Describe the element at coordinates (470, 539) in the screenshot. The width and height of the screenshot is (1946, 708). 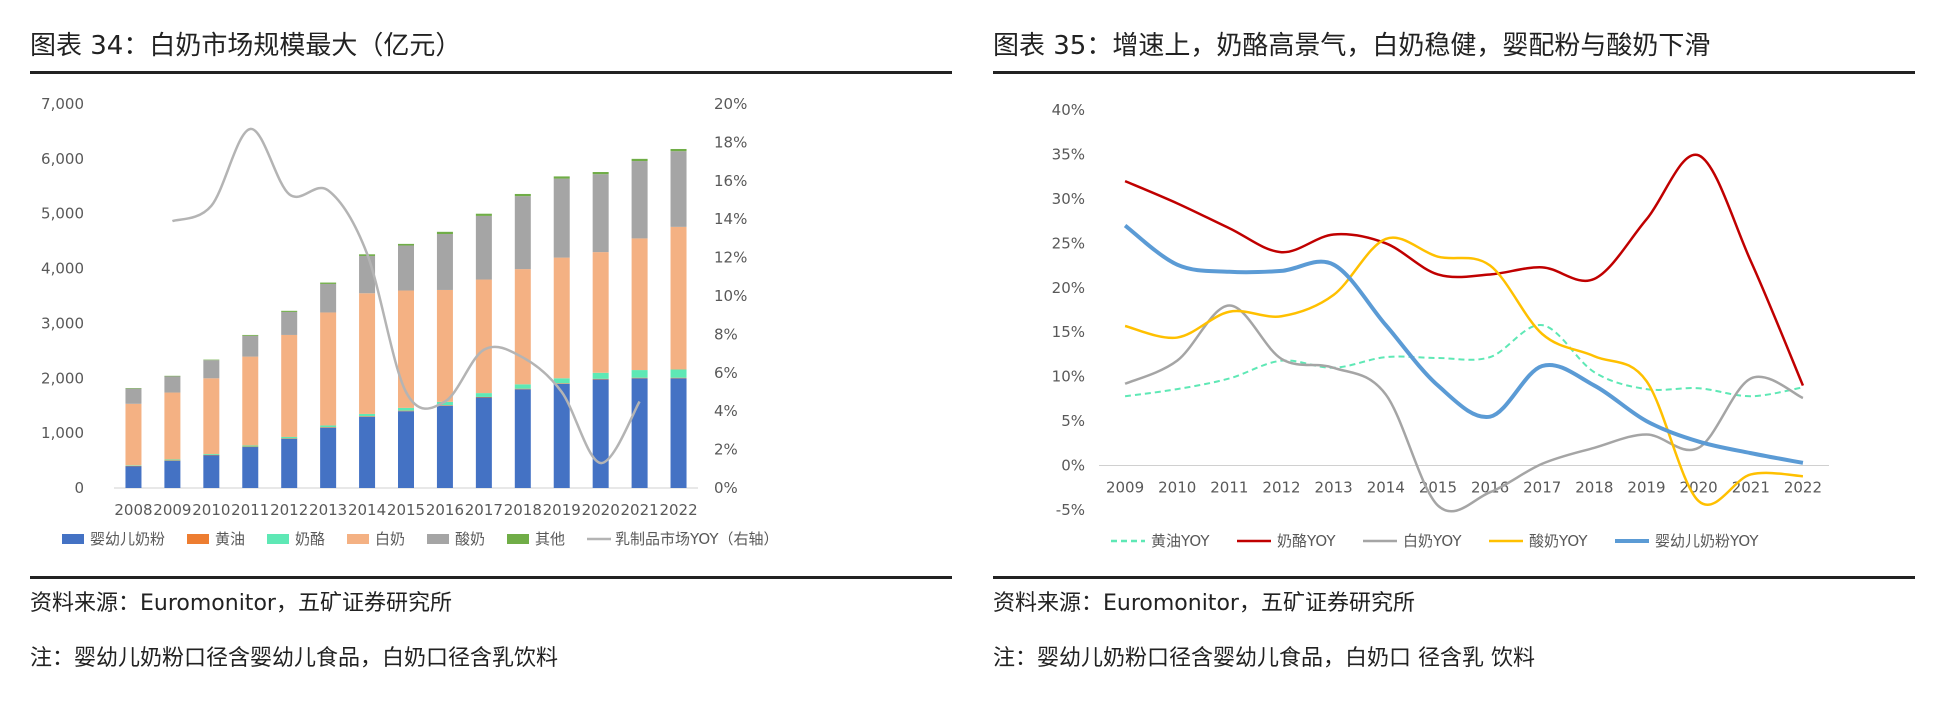
I see `legend-label: 酸奶` at that location.